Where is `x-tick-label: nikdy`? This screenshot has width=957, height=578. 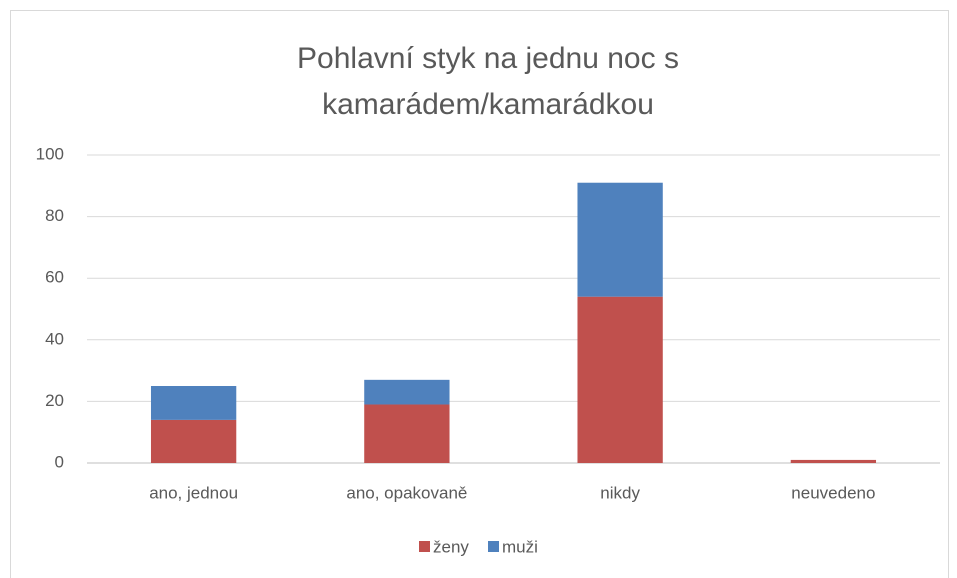 x-tick-label: nikdy is located at coordinates (620, 492).